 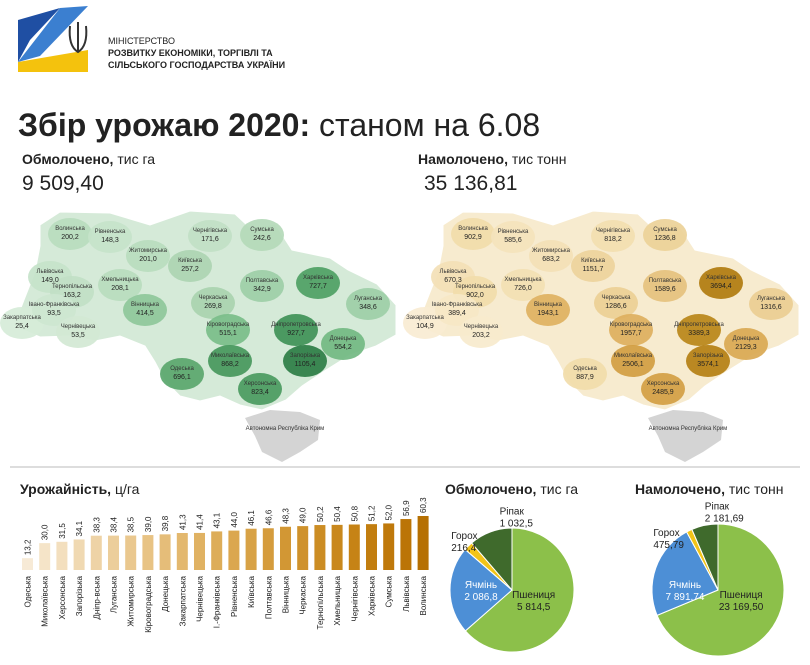 What do you see at coordinates (234, 519) in the screenshot?
I see `bar-value-label: 44,0` at bounding box center [234, 519].